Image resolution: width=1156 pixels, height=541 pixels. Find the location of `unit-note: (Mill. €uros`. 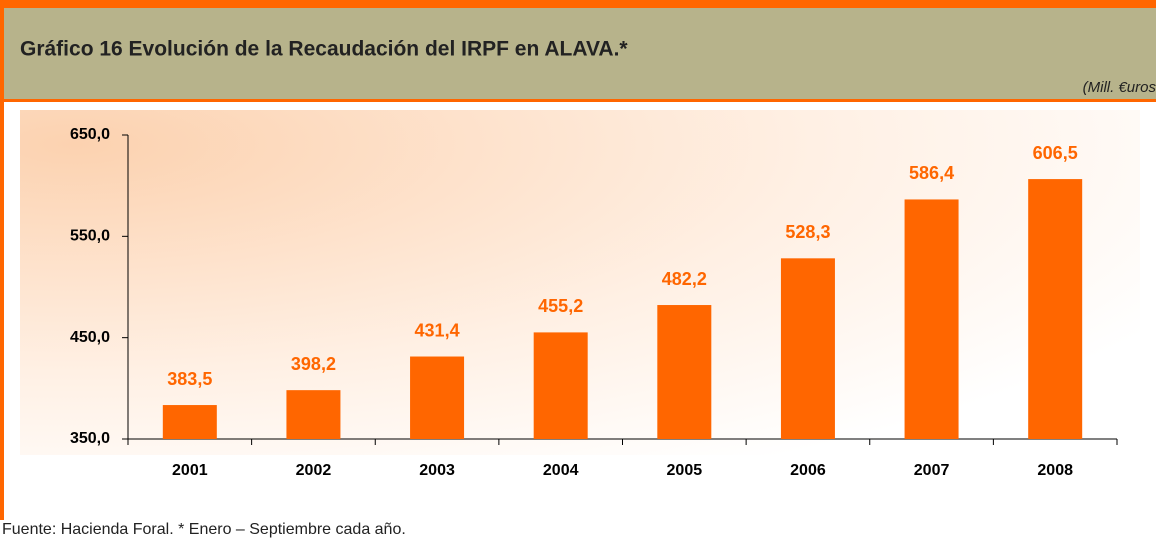

unit-note: (Mill. €uros is located at coordinates (1119, 87).